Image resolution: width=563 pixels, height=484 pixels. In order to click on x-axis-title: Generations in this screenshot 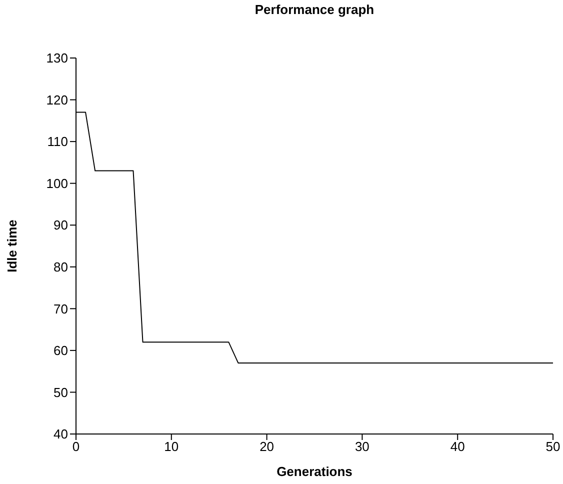, I will do `click(314, 471)`.